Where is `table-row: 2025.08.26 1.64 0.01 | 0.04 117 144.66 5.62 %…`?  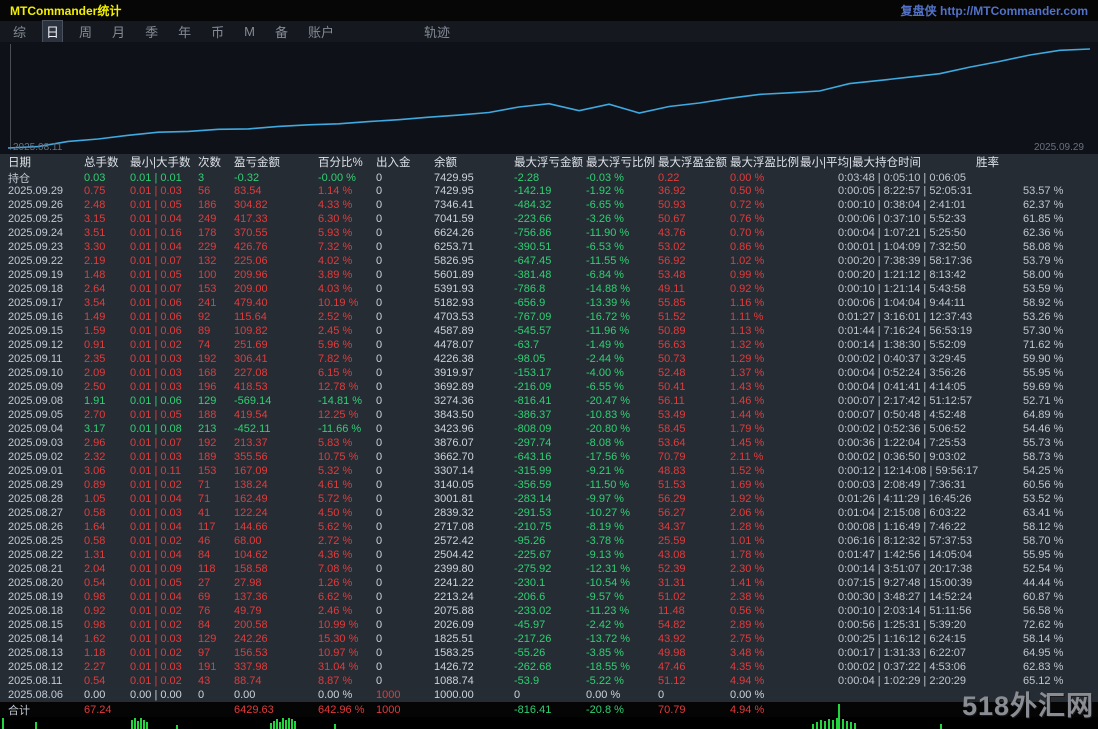
table-row: 2025.08.26 1.64 0.01 | 0.04 117 144.66 5.62 %… is located at coordinates (549, 527).